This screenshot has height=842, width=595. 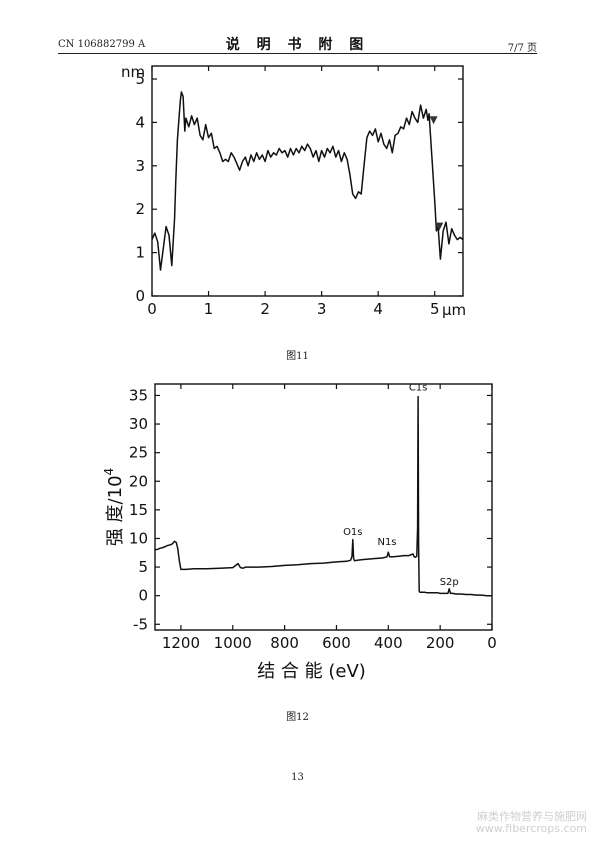 I want to click on header-patent-number: CN 106882799 A, so click(x=102, y=44).